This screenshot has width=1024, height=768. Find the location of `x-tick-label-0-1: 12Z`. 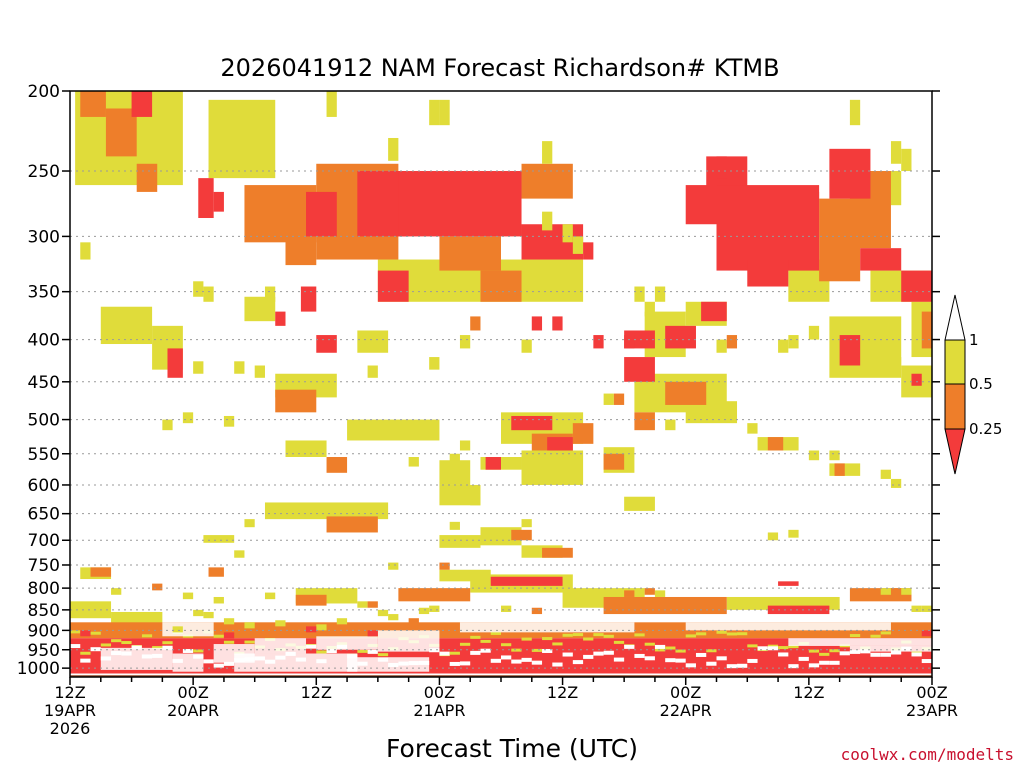

x-tick-label-0-1: 12Z is located at coordinates (69, 692).